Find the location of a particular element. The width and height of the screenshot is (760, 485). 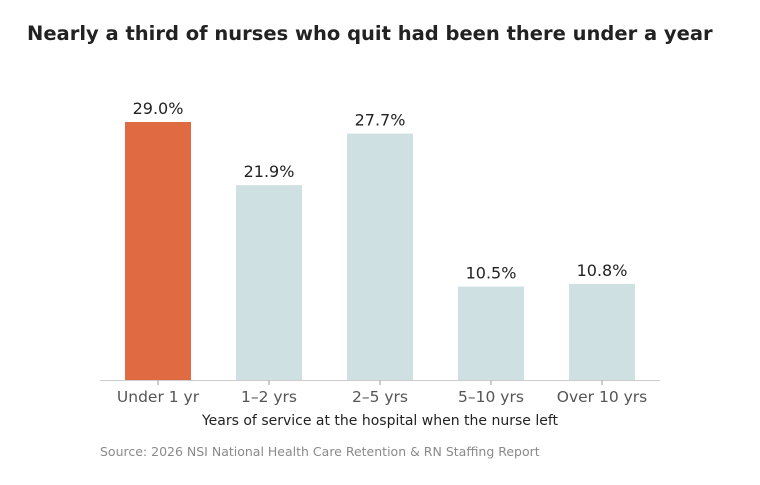

data-label-0: 29.0% is located at coordinates (158, 108).